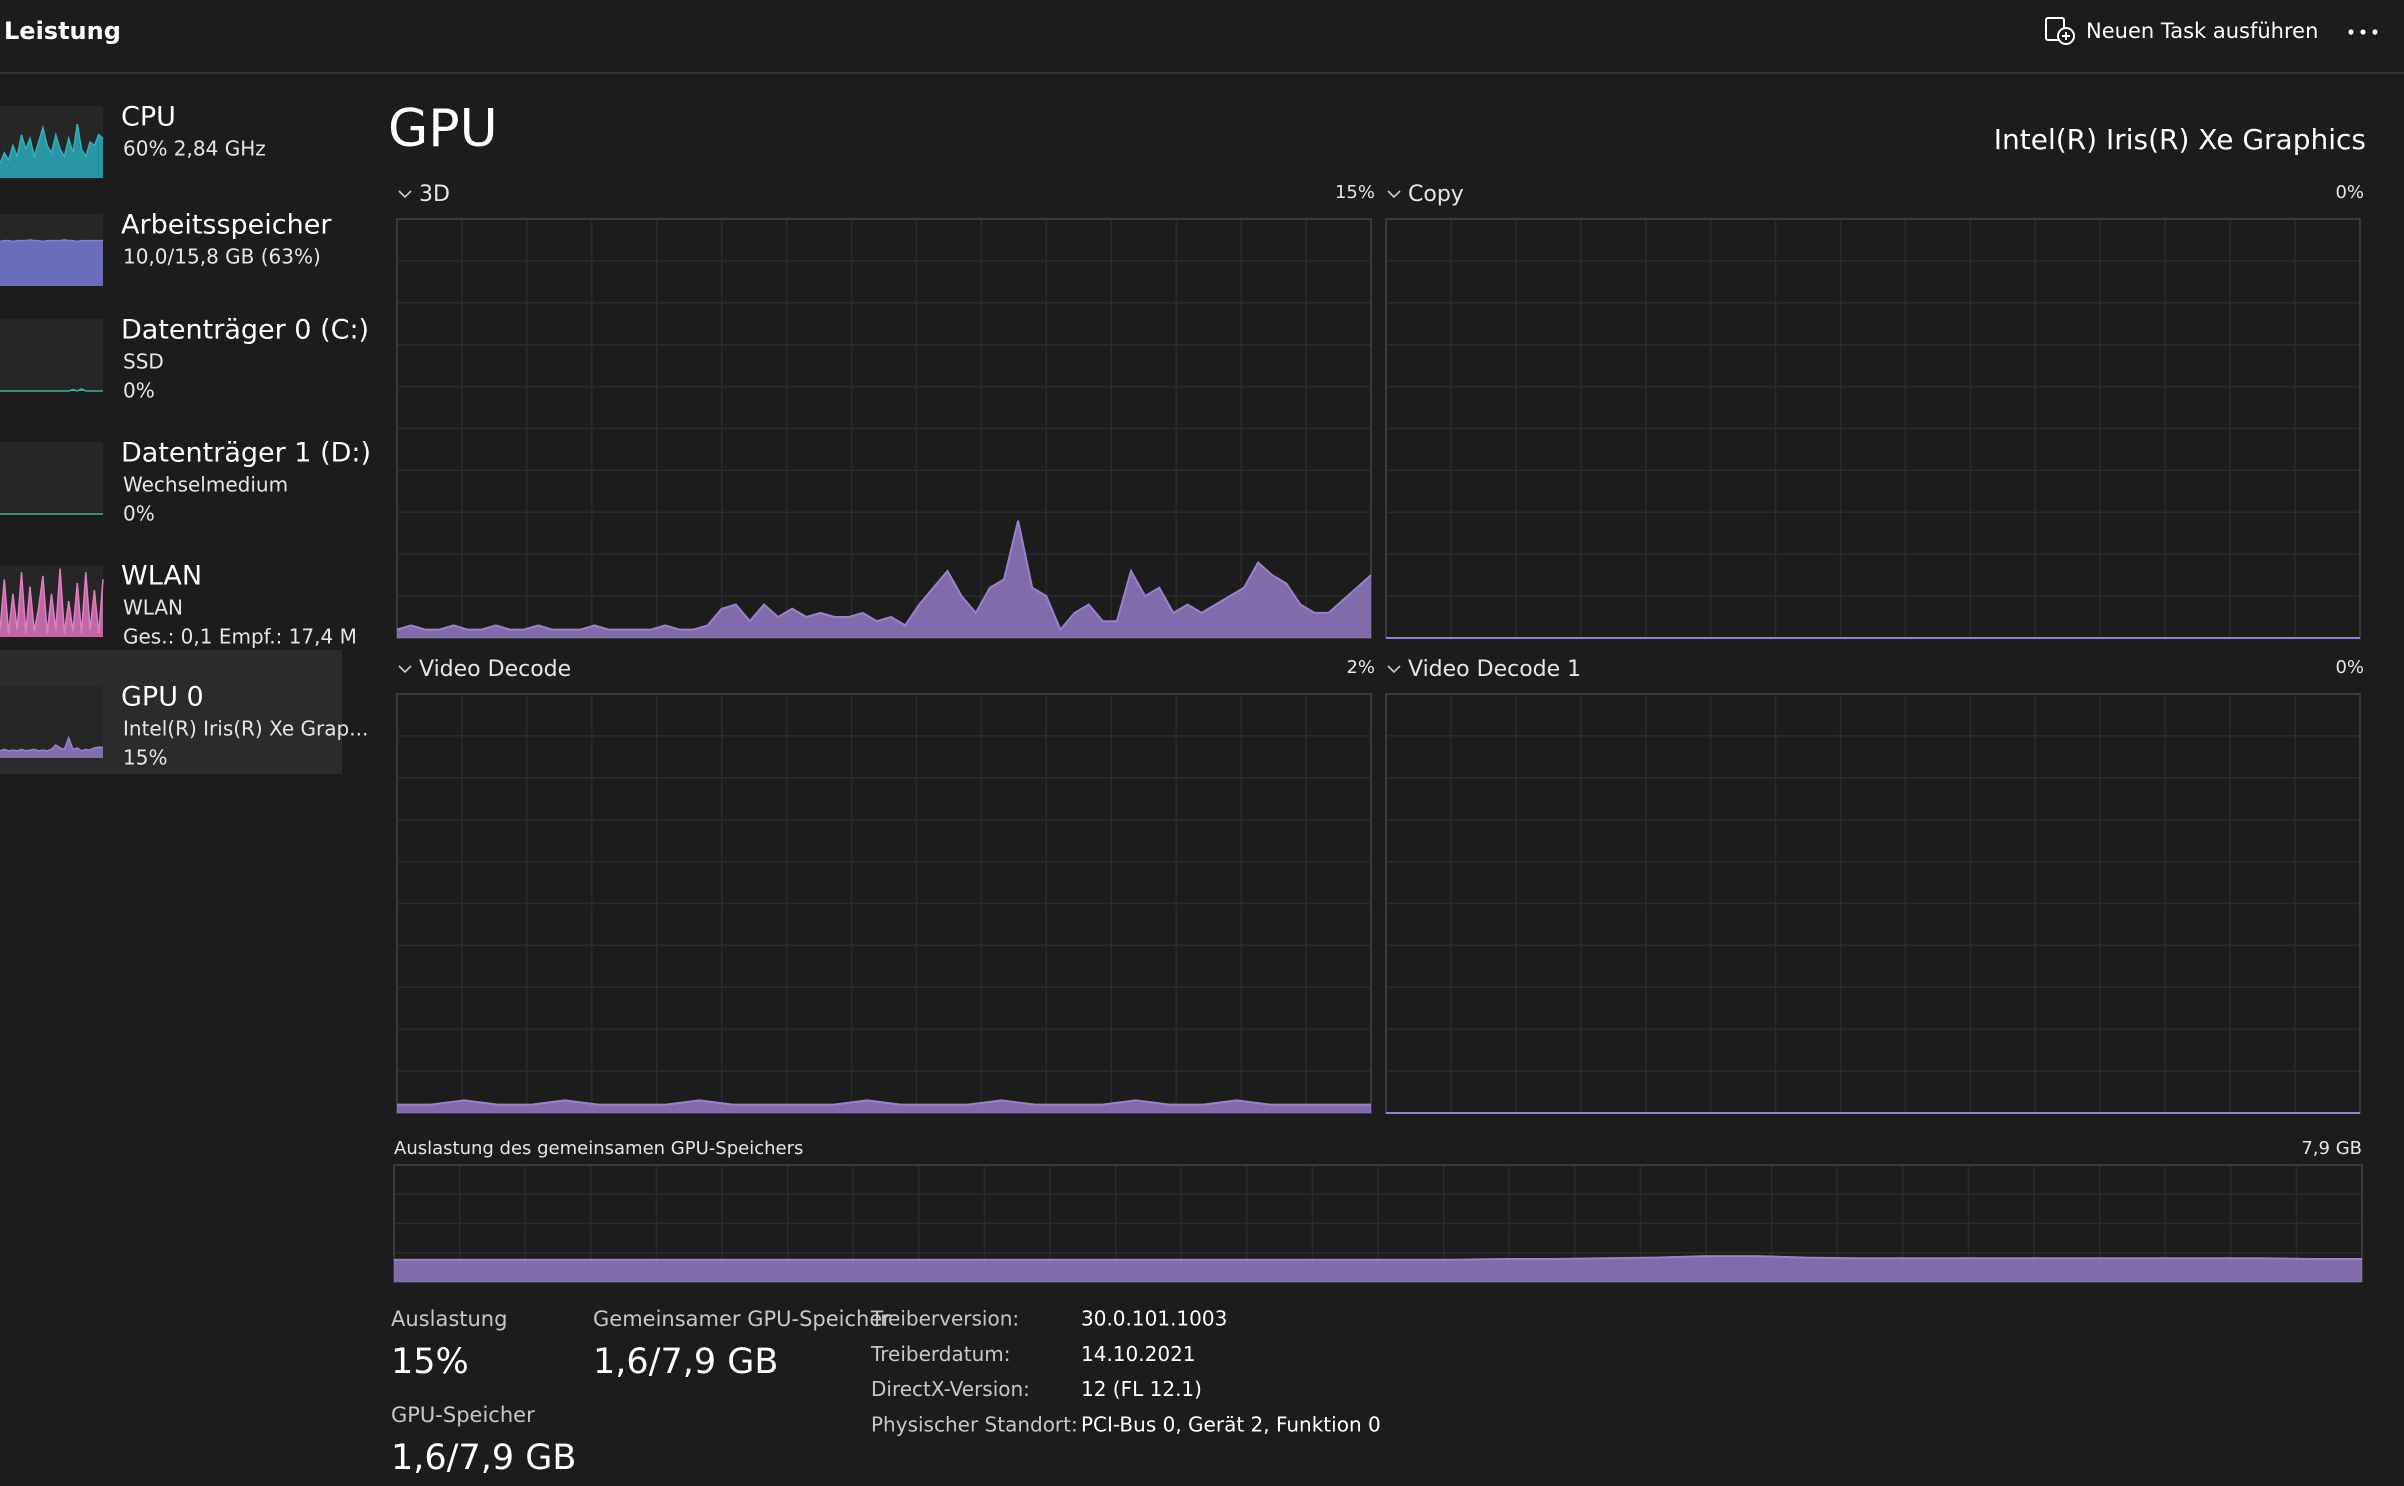  What do you see at coordinates (222, 257) in the screenshot?
I see `sidebar-detail: 10,0/15,8 GB (63%)` at bounding box center [222, 257].